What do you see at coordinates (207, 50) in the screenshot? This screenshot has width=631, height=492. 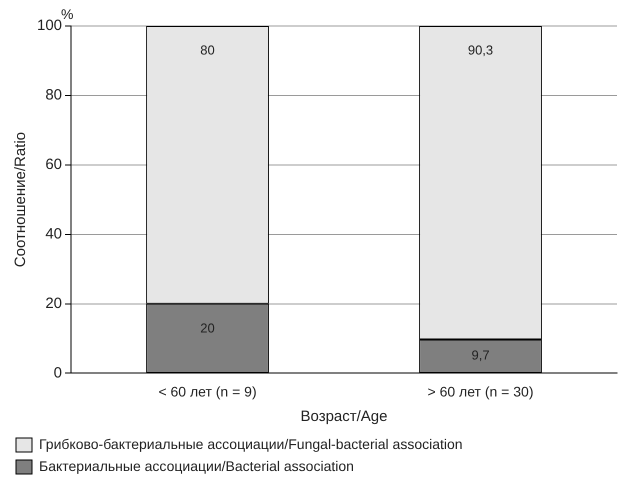 I see `data-label: 80` at bounding box center [207, 50].